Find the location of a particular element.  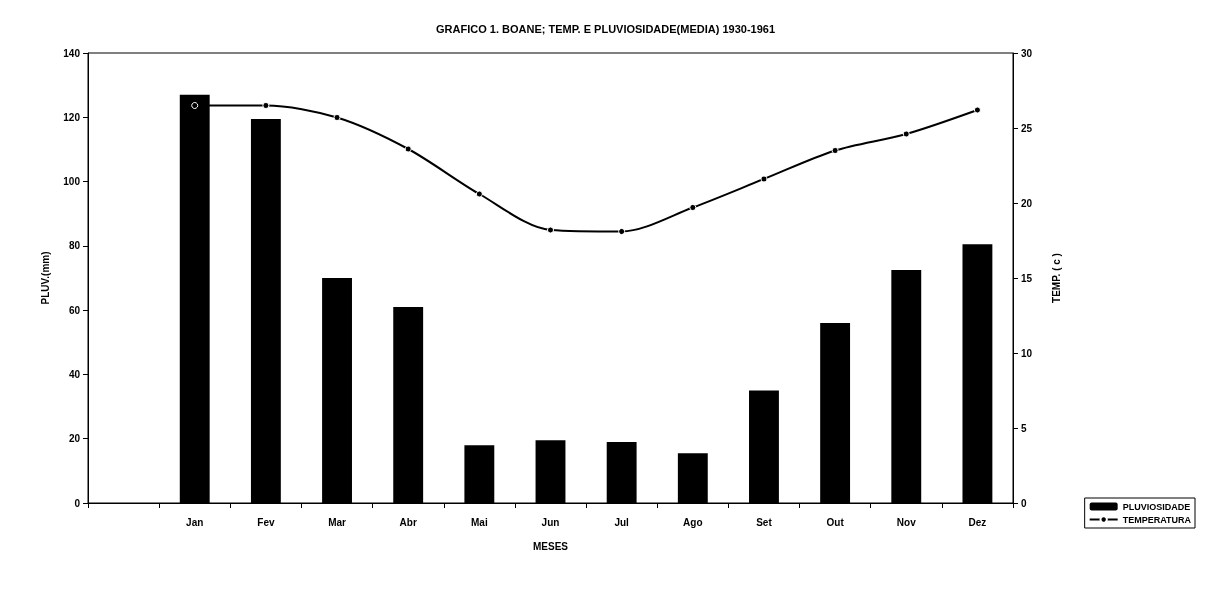

x-tick-label: Ago is located at coordinates (693, 522).